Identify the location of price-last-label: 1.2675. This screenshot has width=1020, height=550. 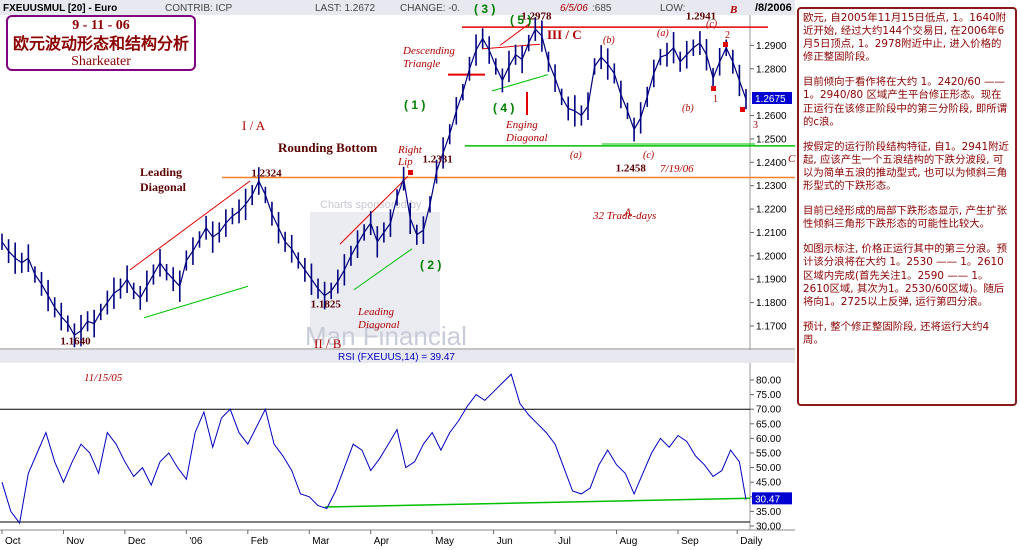
(770, 99).